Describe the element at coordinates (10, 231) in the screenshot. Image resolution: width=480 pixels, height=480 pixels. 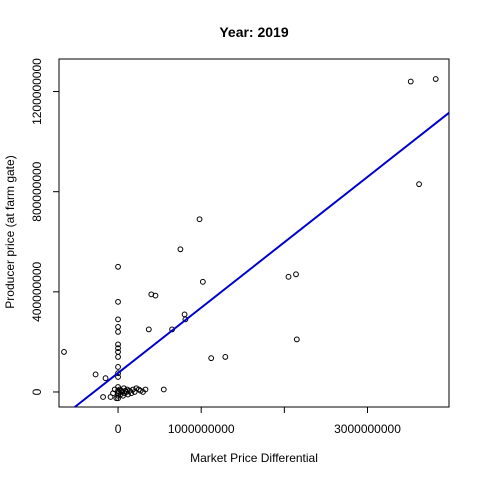
I see `y-axis-label: Producer price (at farm gate)` at that location.